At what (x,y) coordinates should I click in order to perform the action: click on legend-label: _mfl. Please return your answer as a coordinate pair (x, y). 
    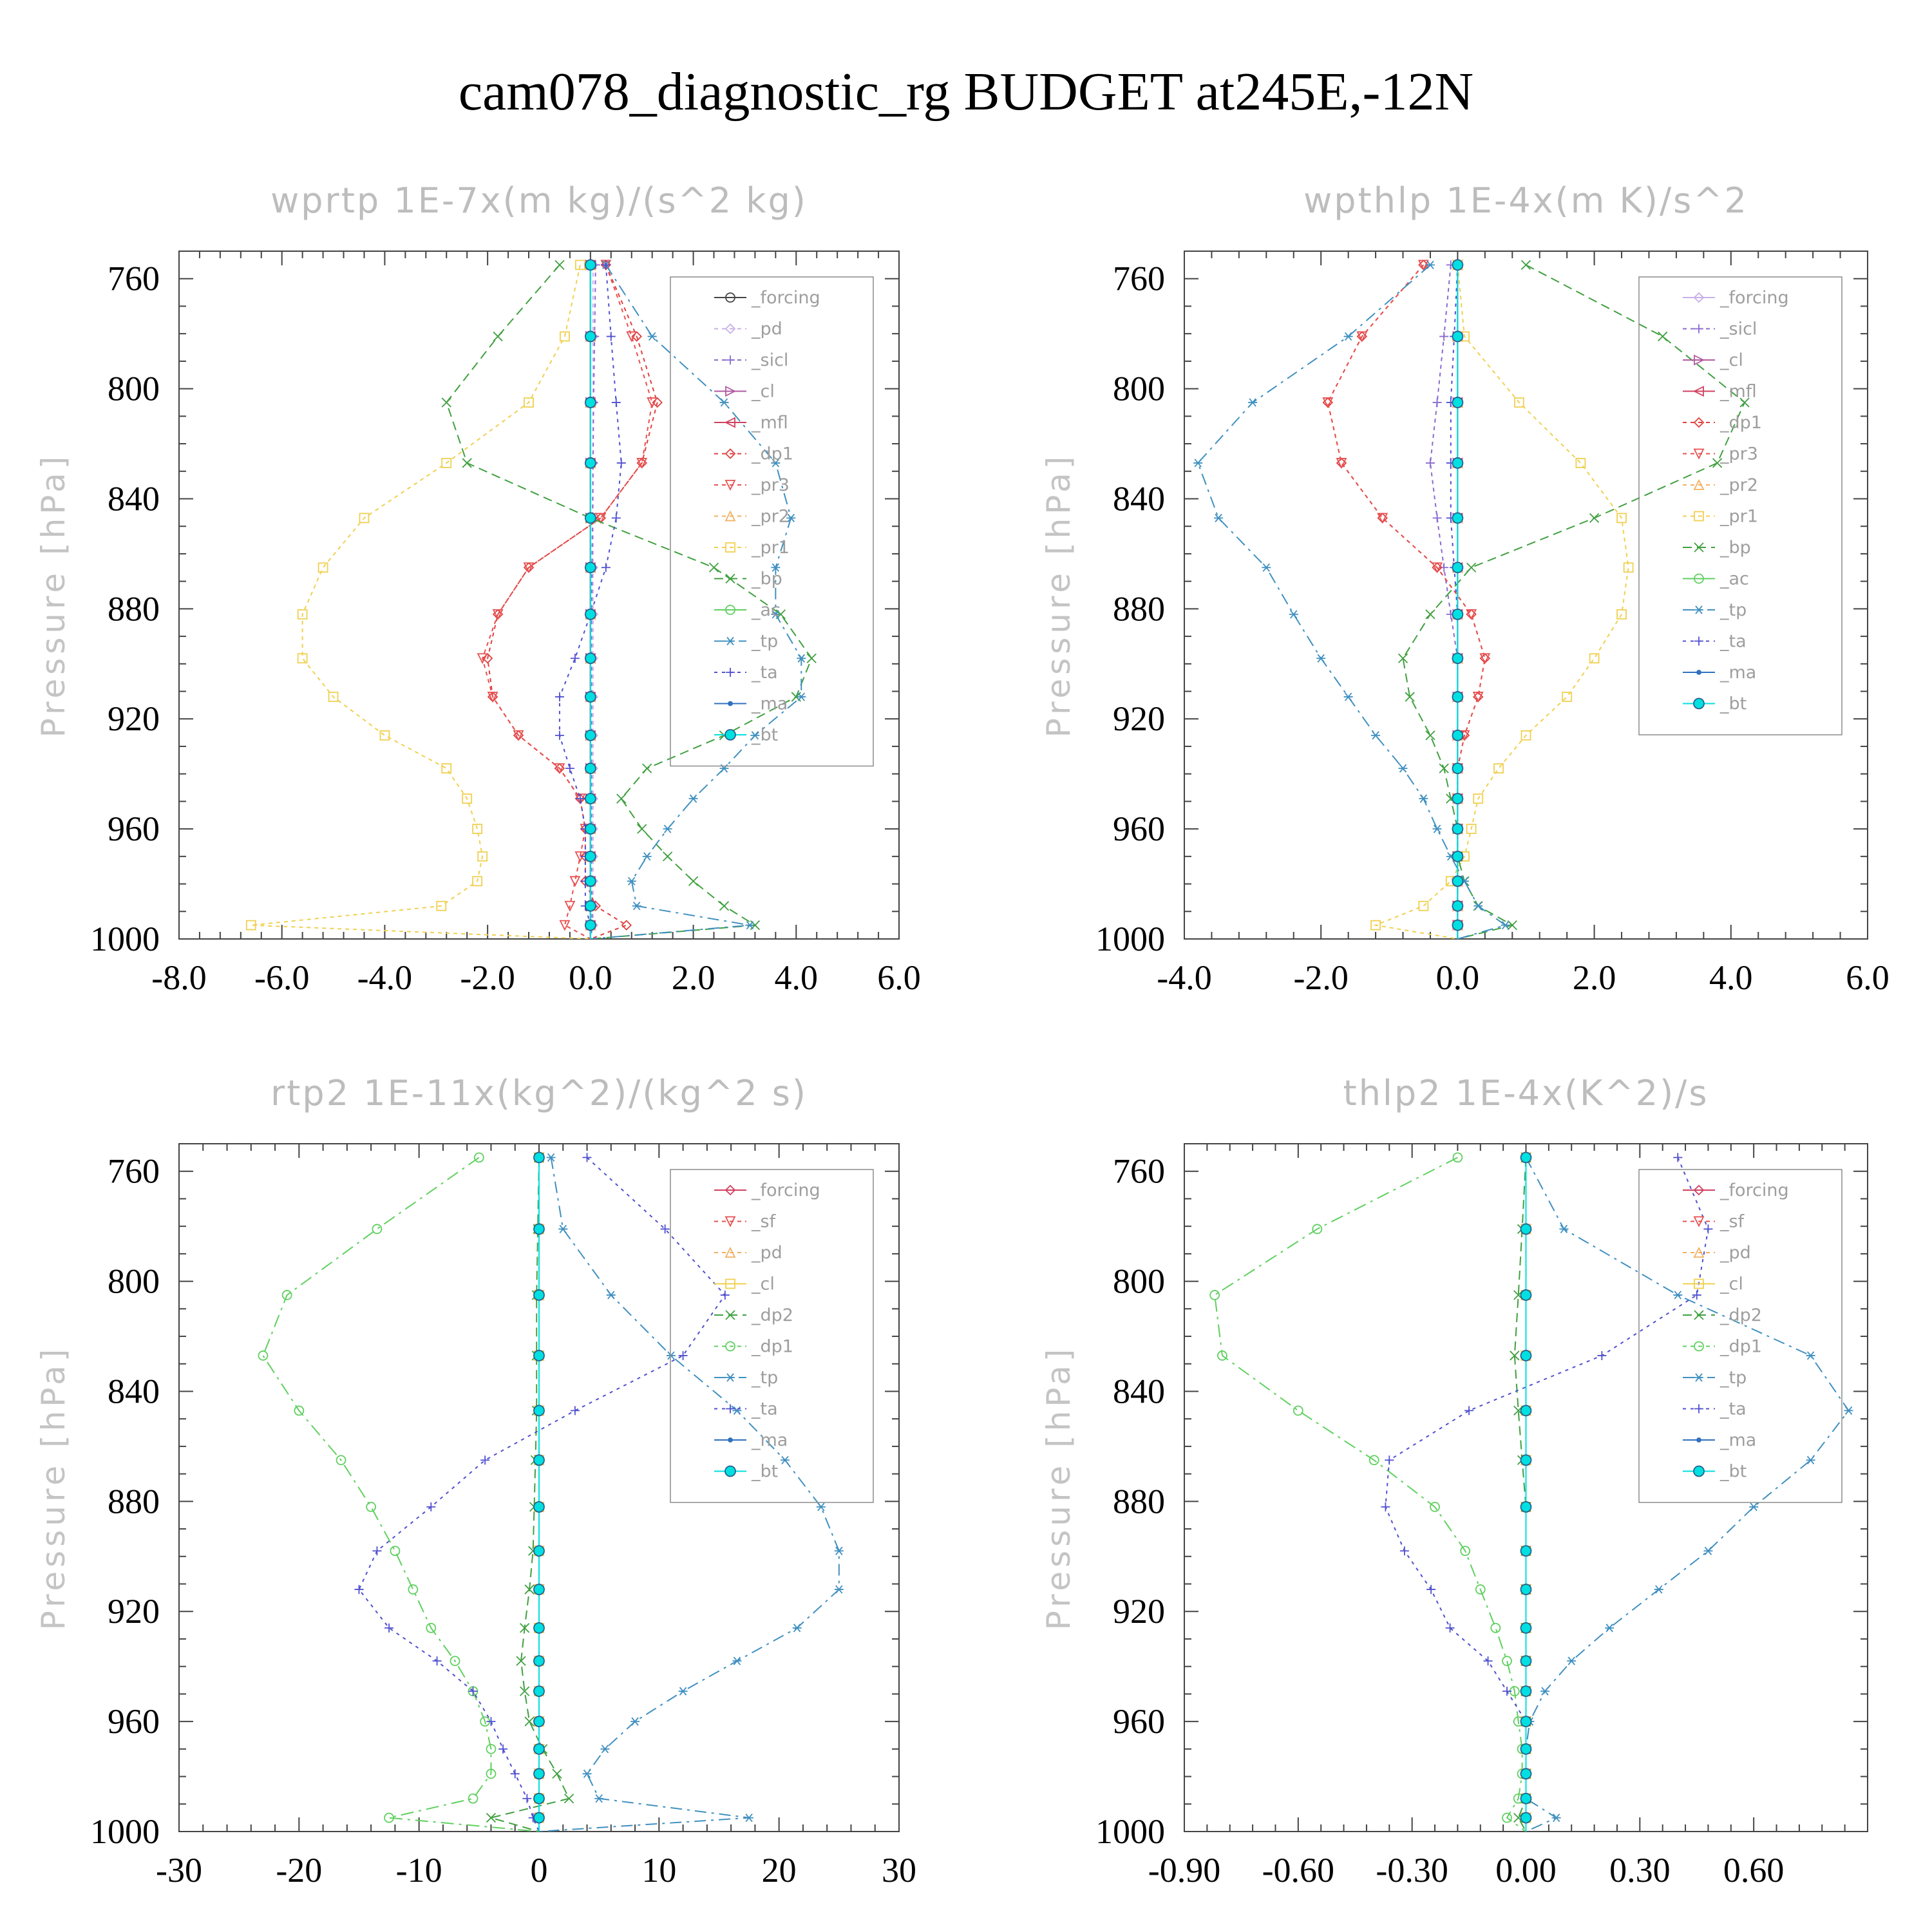
    Looking at the image, I should click on (1738, 392).